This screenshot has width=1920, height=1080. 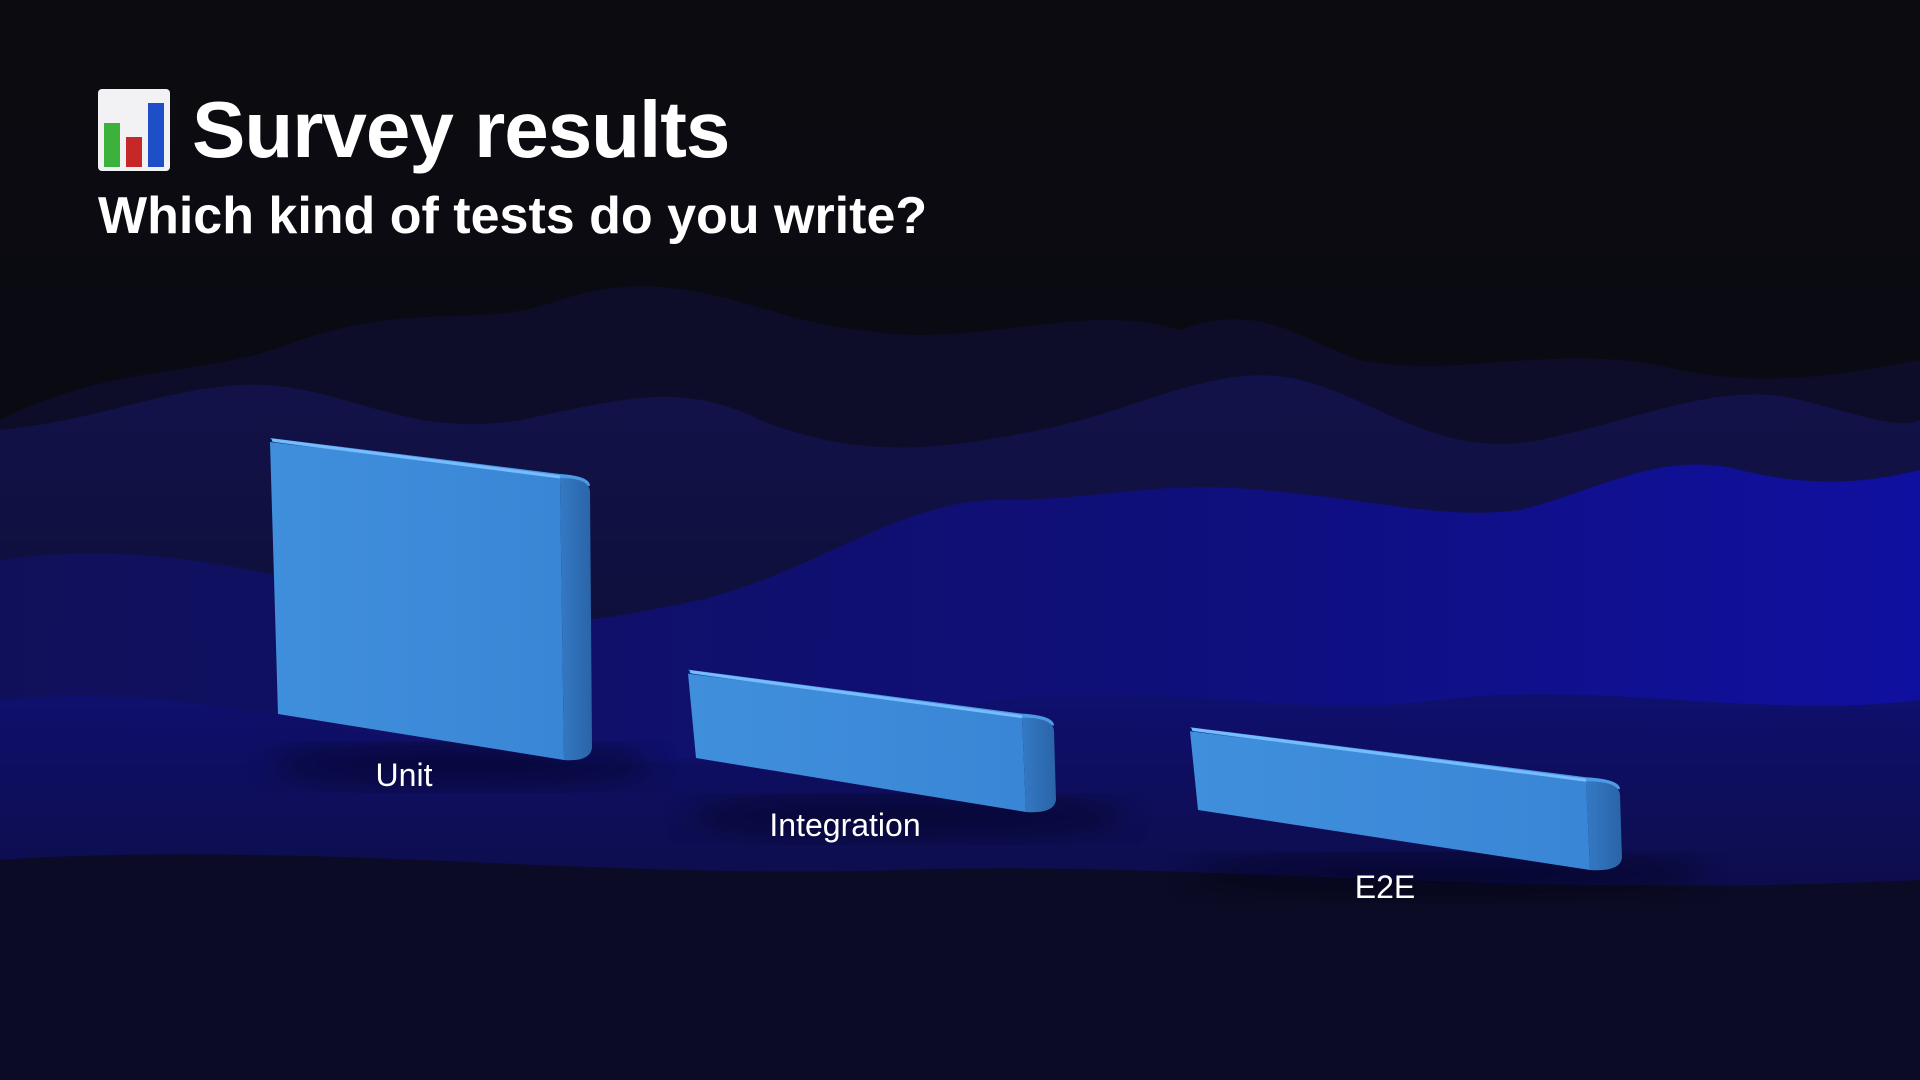 I want to click on bar-label-unit: Unit, so click(x=404, y=775).